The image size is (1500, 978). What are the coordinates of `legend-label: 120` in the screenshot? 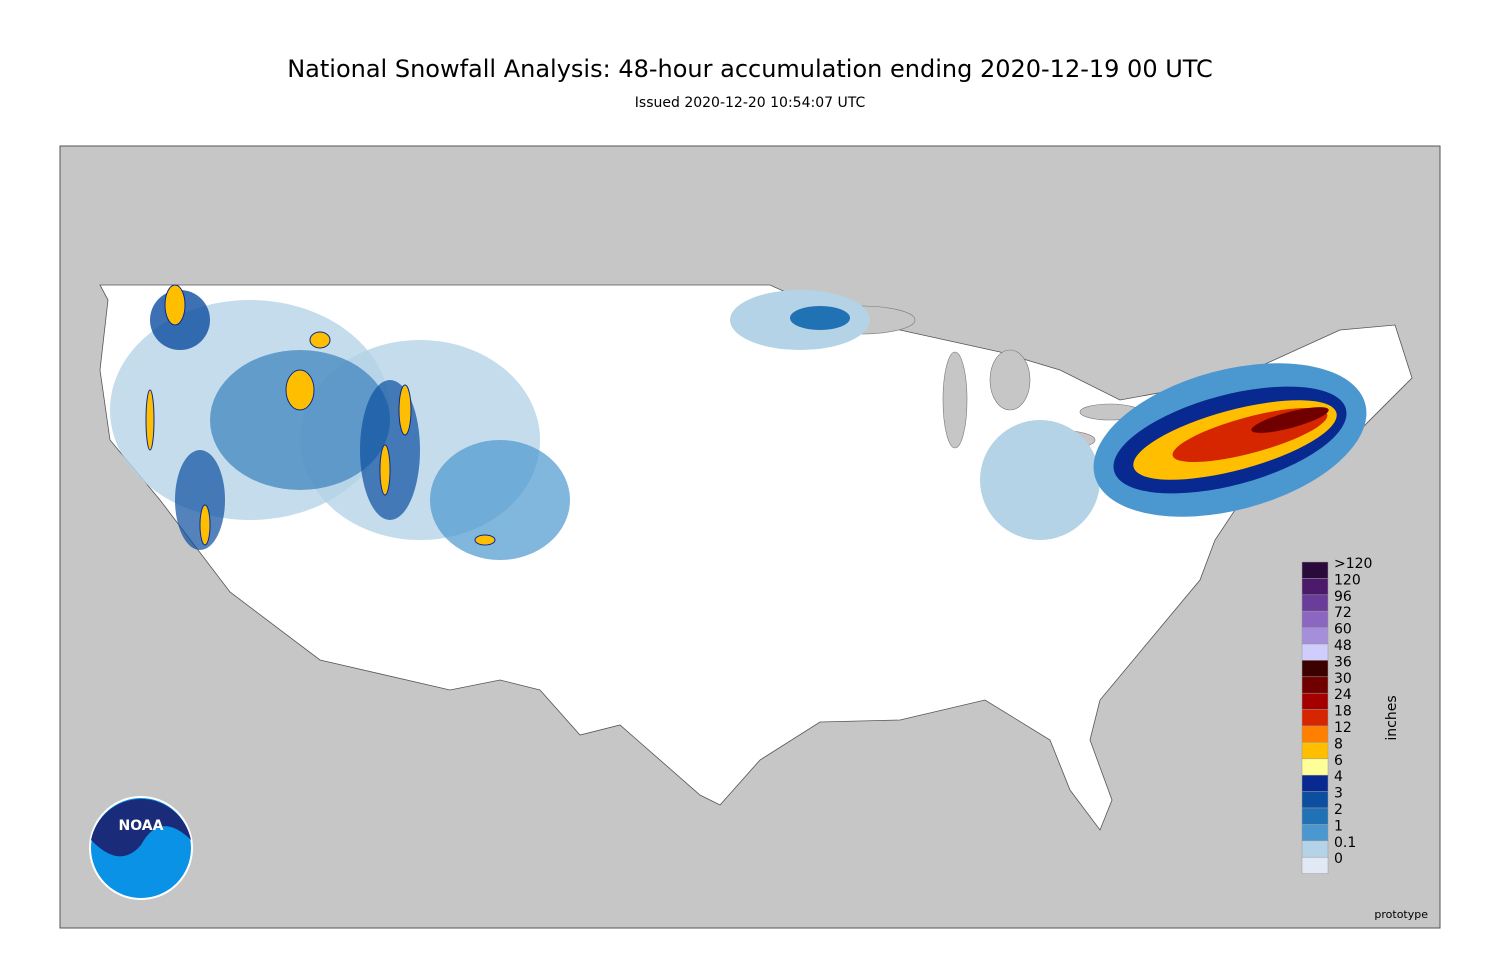 It's located at (1347, 580).